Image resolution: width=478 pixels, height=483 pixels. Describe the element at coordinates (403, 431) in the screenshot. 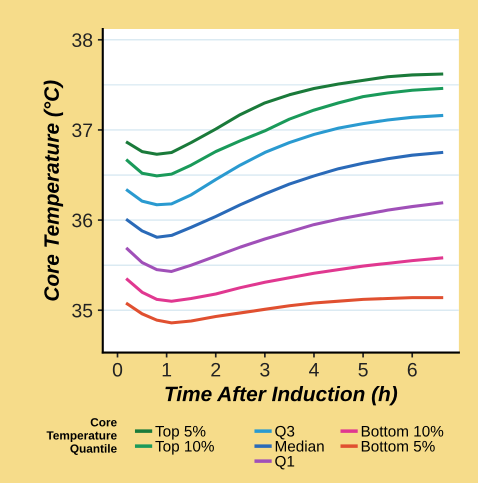

I see `legend-label: Bottom 10%` at that location.